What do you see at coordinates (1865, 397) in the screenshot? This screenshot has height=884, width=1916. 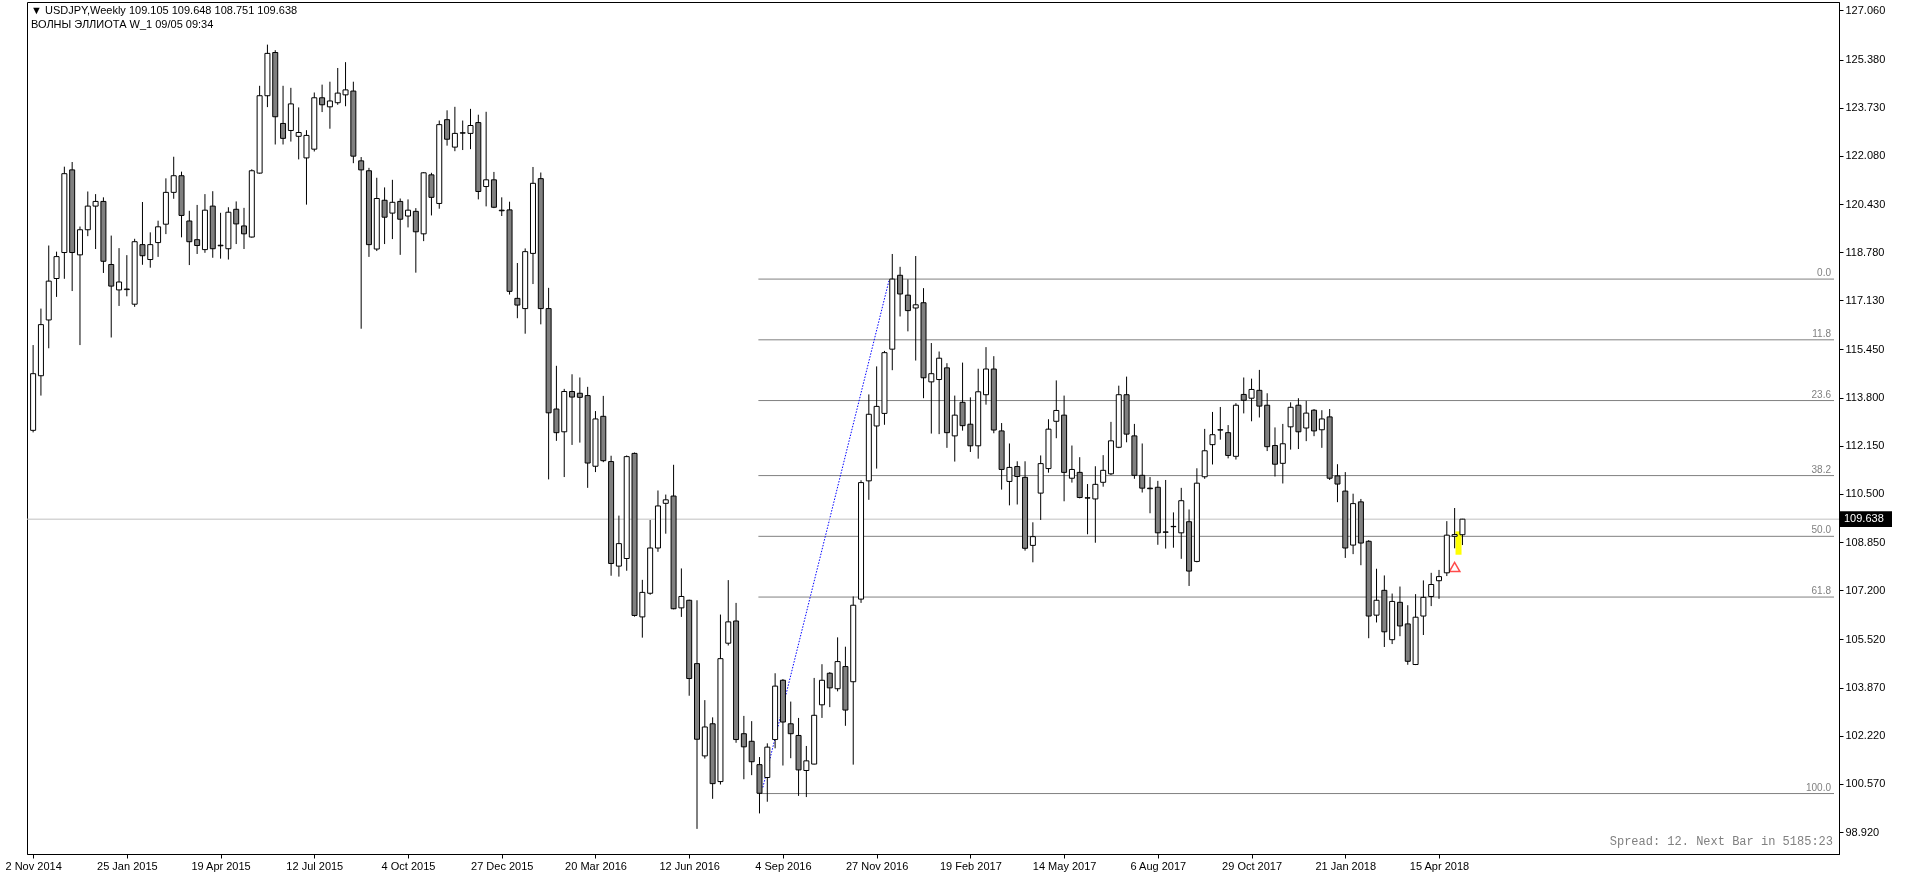 I see `y-tick-label: 113.800` at bounding box center [1865, 397].